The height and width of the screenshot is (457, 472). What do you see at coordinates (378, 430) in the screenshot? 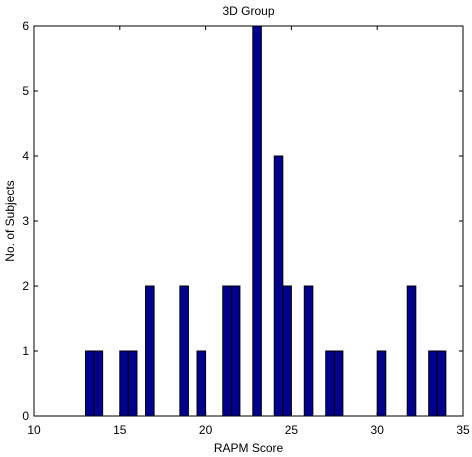
I see `x-tick-label: 30` at bounding box center [378, 430].